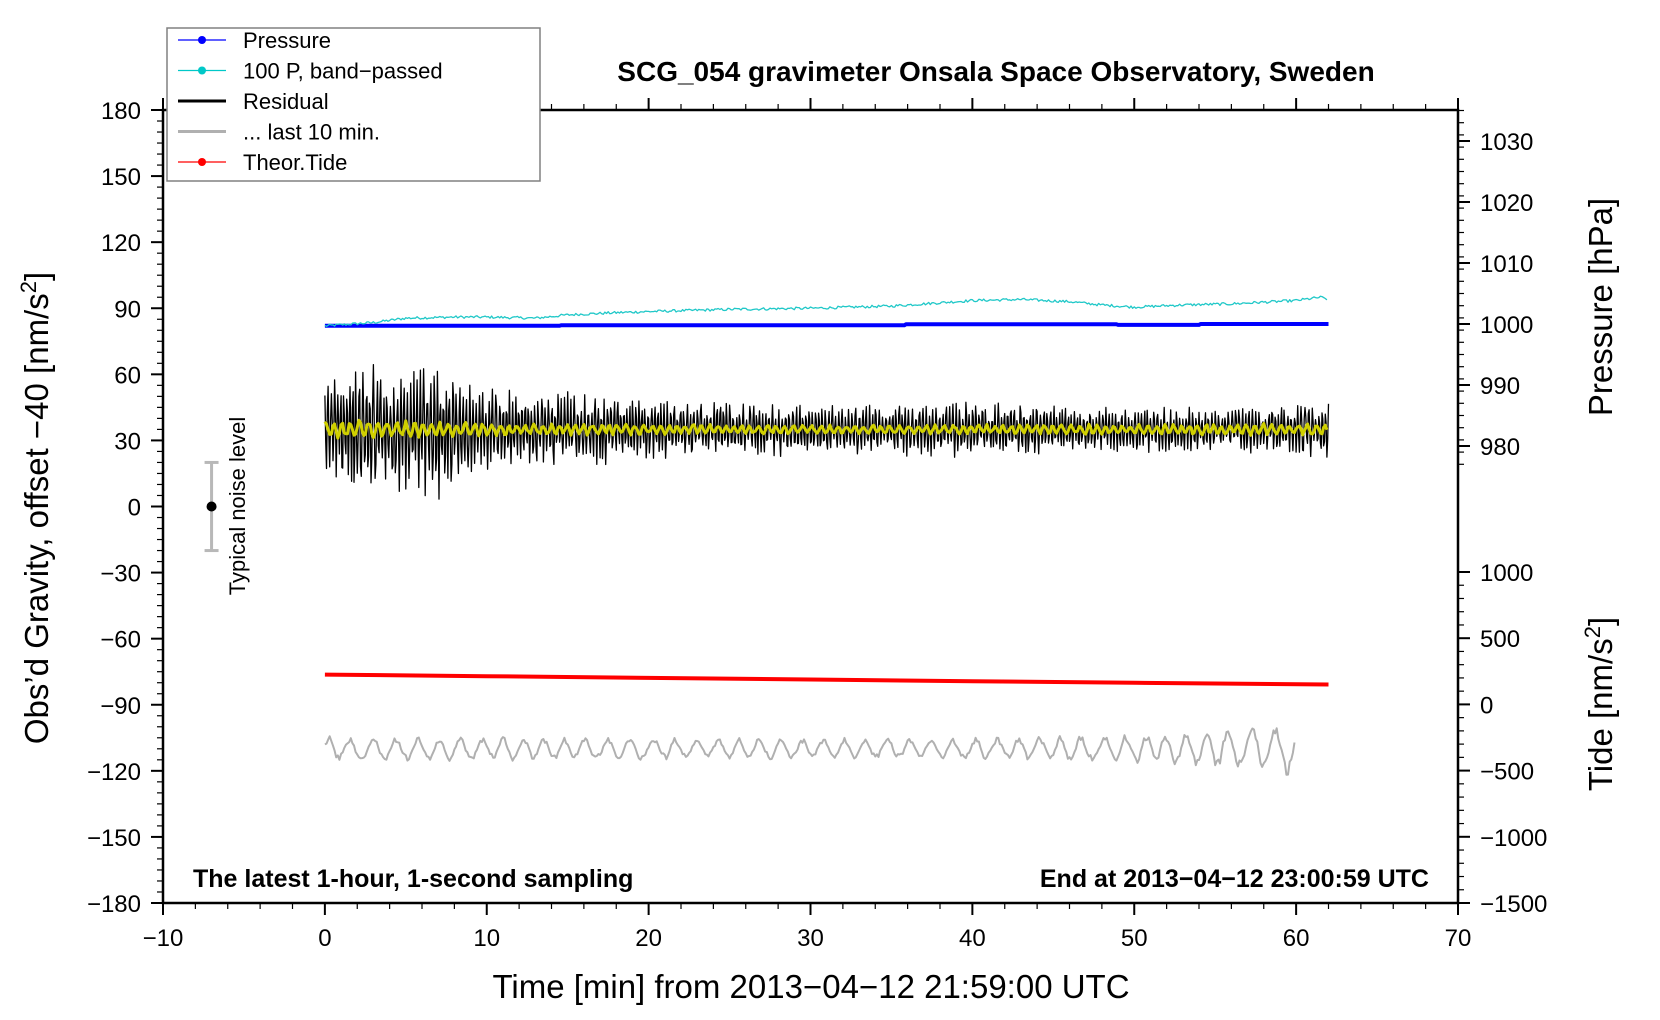 Image resolution: width=1660 pixels, height=1020 pixels. What do you see at coordinates (826, 311) in the screenshot?
I see `series-100-p-band-passed` at bounding box center [826, 311].